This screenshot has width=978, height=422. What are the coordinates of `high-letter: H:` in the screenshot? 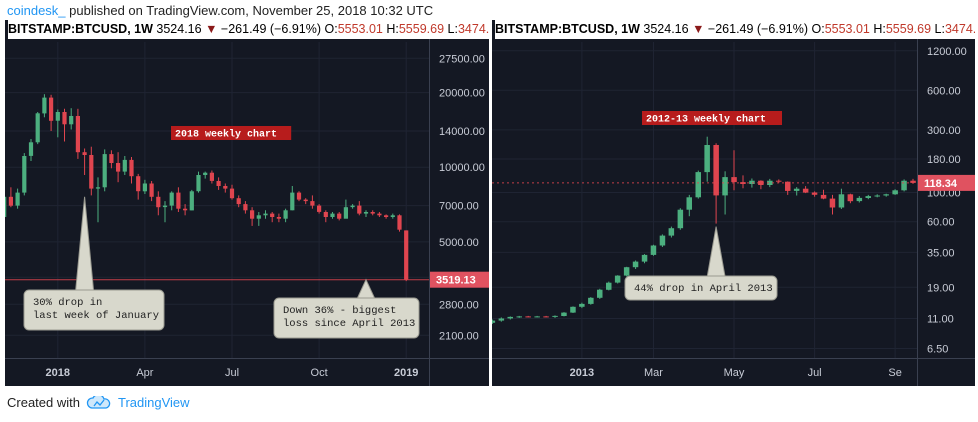 It's located at (879, 29).